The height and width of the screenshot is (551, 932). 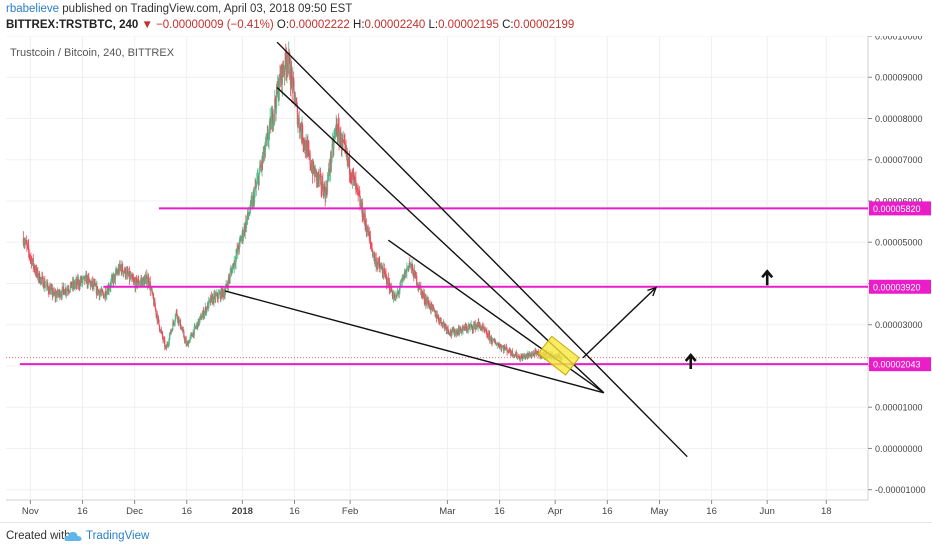 I want to click on author-link: rbabelieve, so click(x=33, y=9).